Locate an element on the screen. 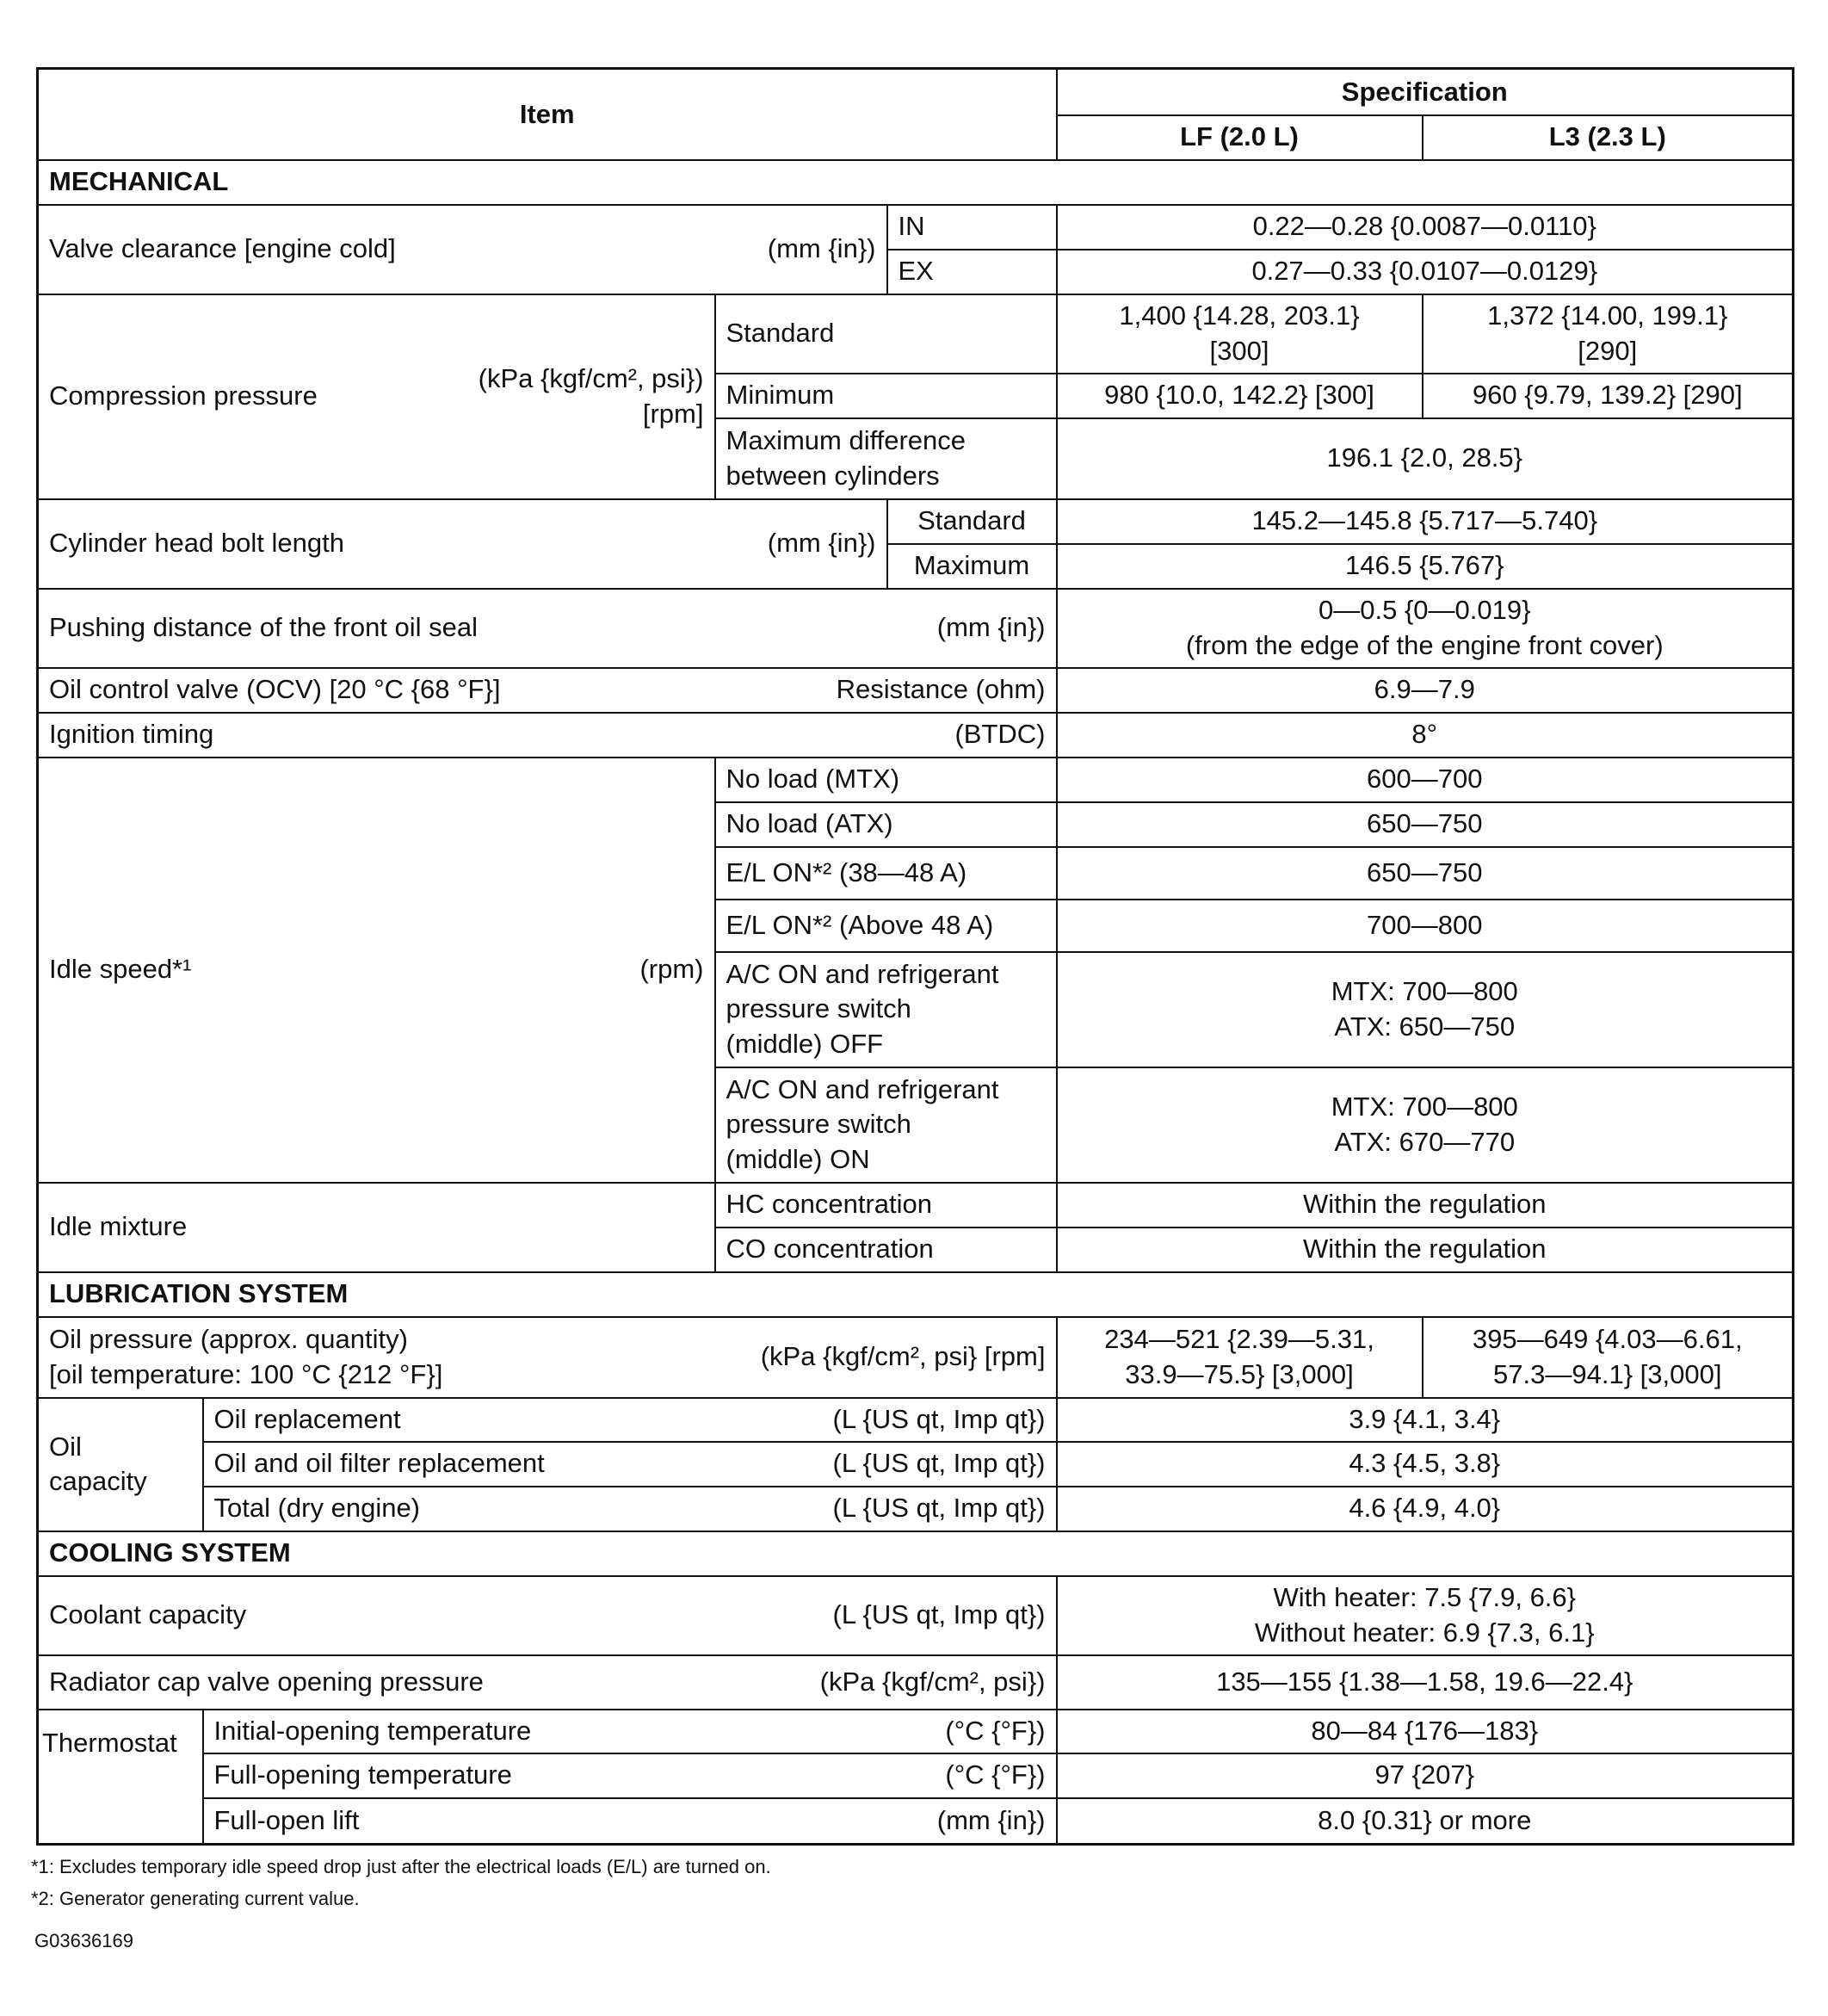 This screenshot has height=2016, width=1828. label: Ignition timing is located at coordinates (131, 735).